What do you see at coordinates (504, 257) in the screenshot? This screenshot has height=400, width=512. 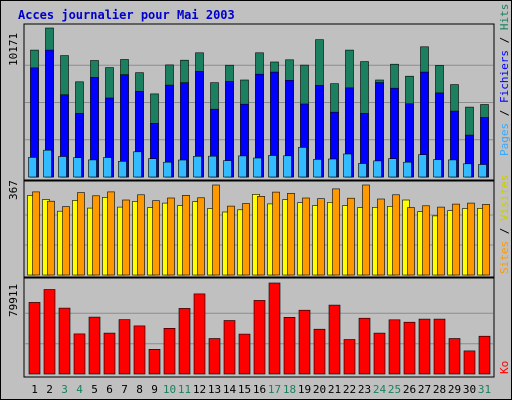 I see `legend-sites: Sites` at bounding box center [504, 257].